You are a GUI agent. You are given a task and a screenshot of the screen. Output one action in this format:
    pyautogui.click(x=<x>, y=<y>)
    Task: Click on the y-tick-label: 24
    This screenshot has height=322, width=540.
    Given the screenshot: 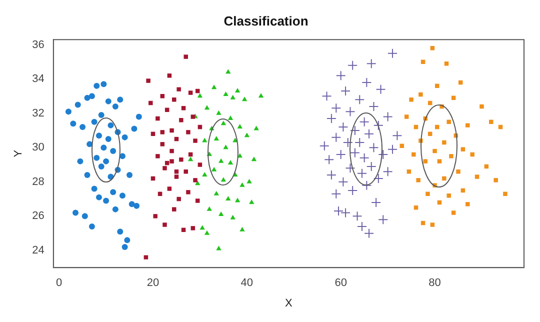 What is the action you would take?
    pyautogui.click(x=38, y=250)
    